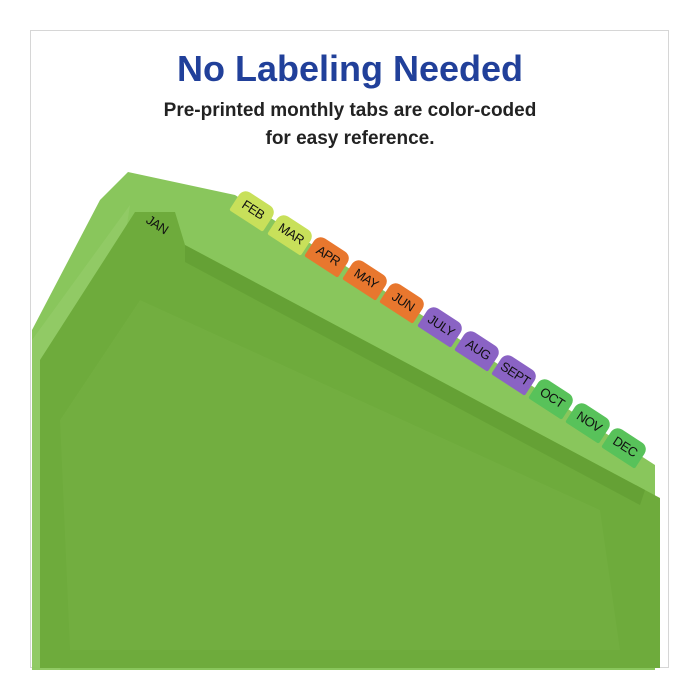 The width and height of the screenshot is (700, 700). What do you see at coordinates (350, 68) in the screenshot?
I see `headline: No Labeling Needed` at bounding box center [350, 68].